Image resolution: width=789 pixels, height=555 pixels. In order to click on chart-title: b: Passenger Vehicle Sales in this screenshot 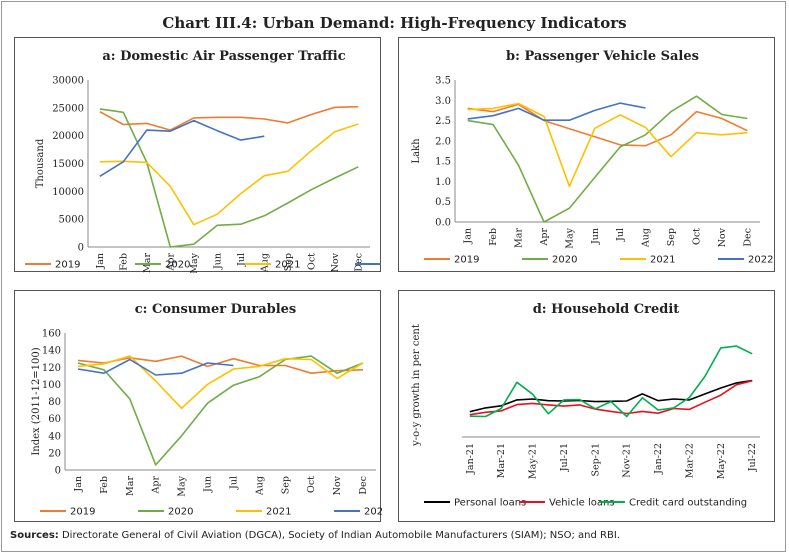, I will do `click(602, 56)`.